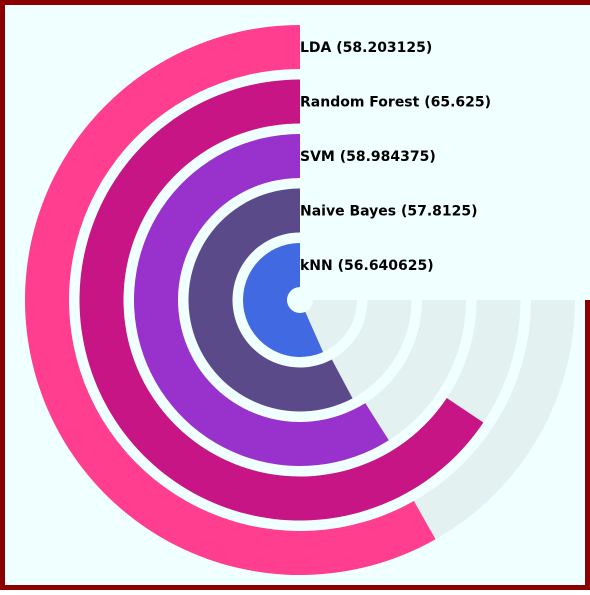  What do you see at coordinates (368, 157) in the screenshot?
I see `ring-label-svm: SVM (58.984375)` at bounding box center [368, 157].